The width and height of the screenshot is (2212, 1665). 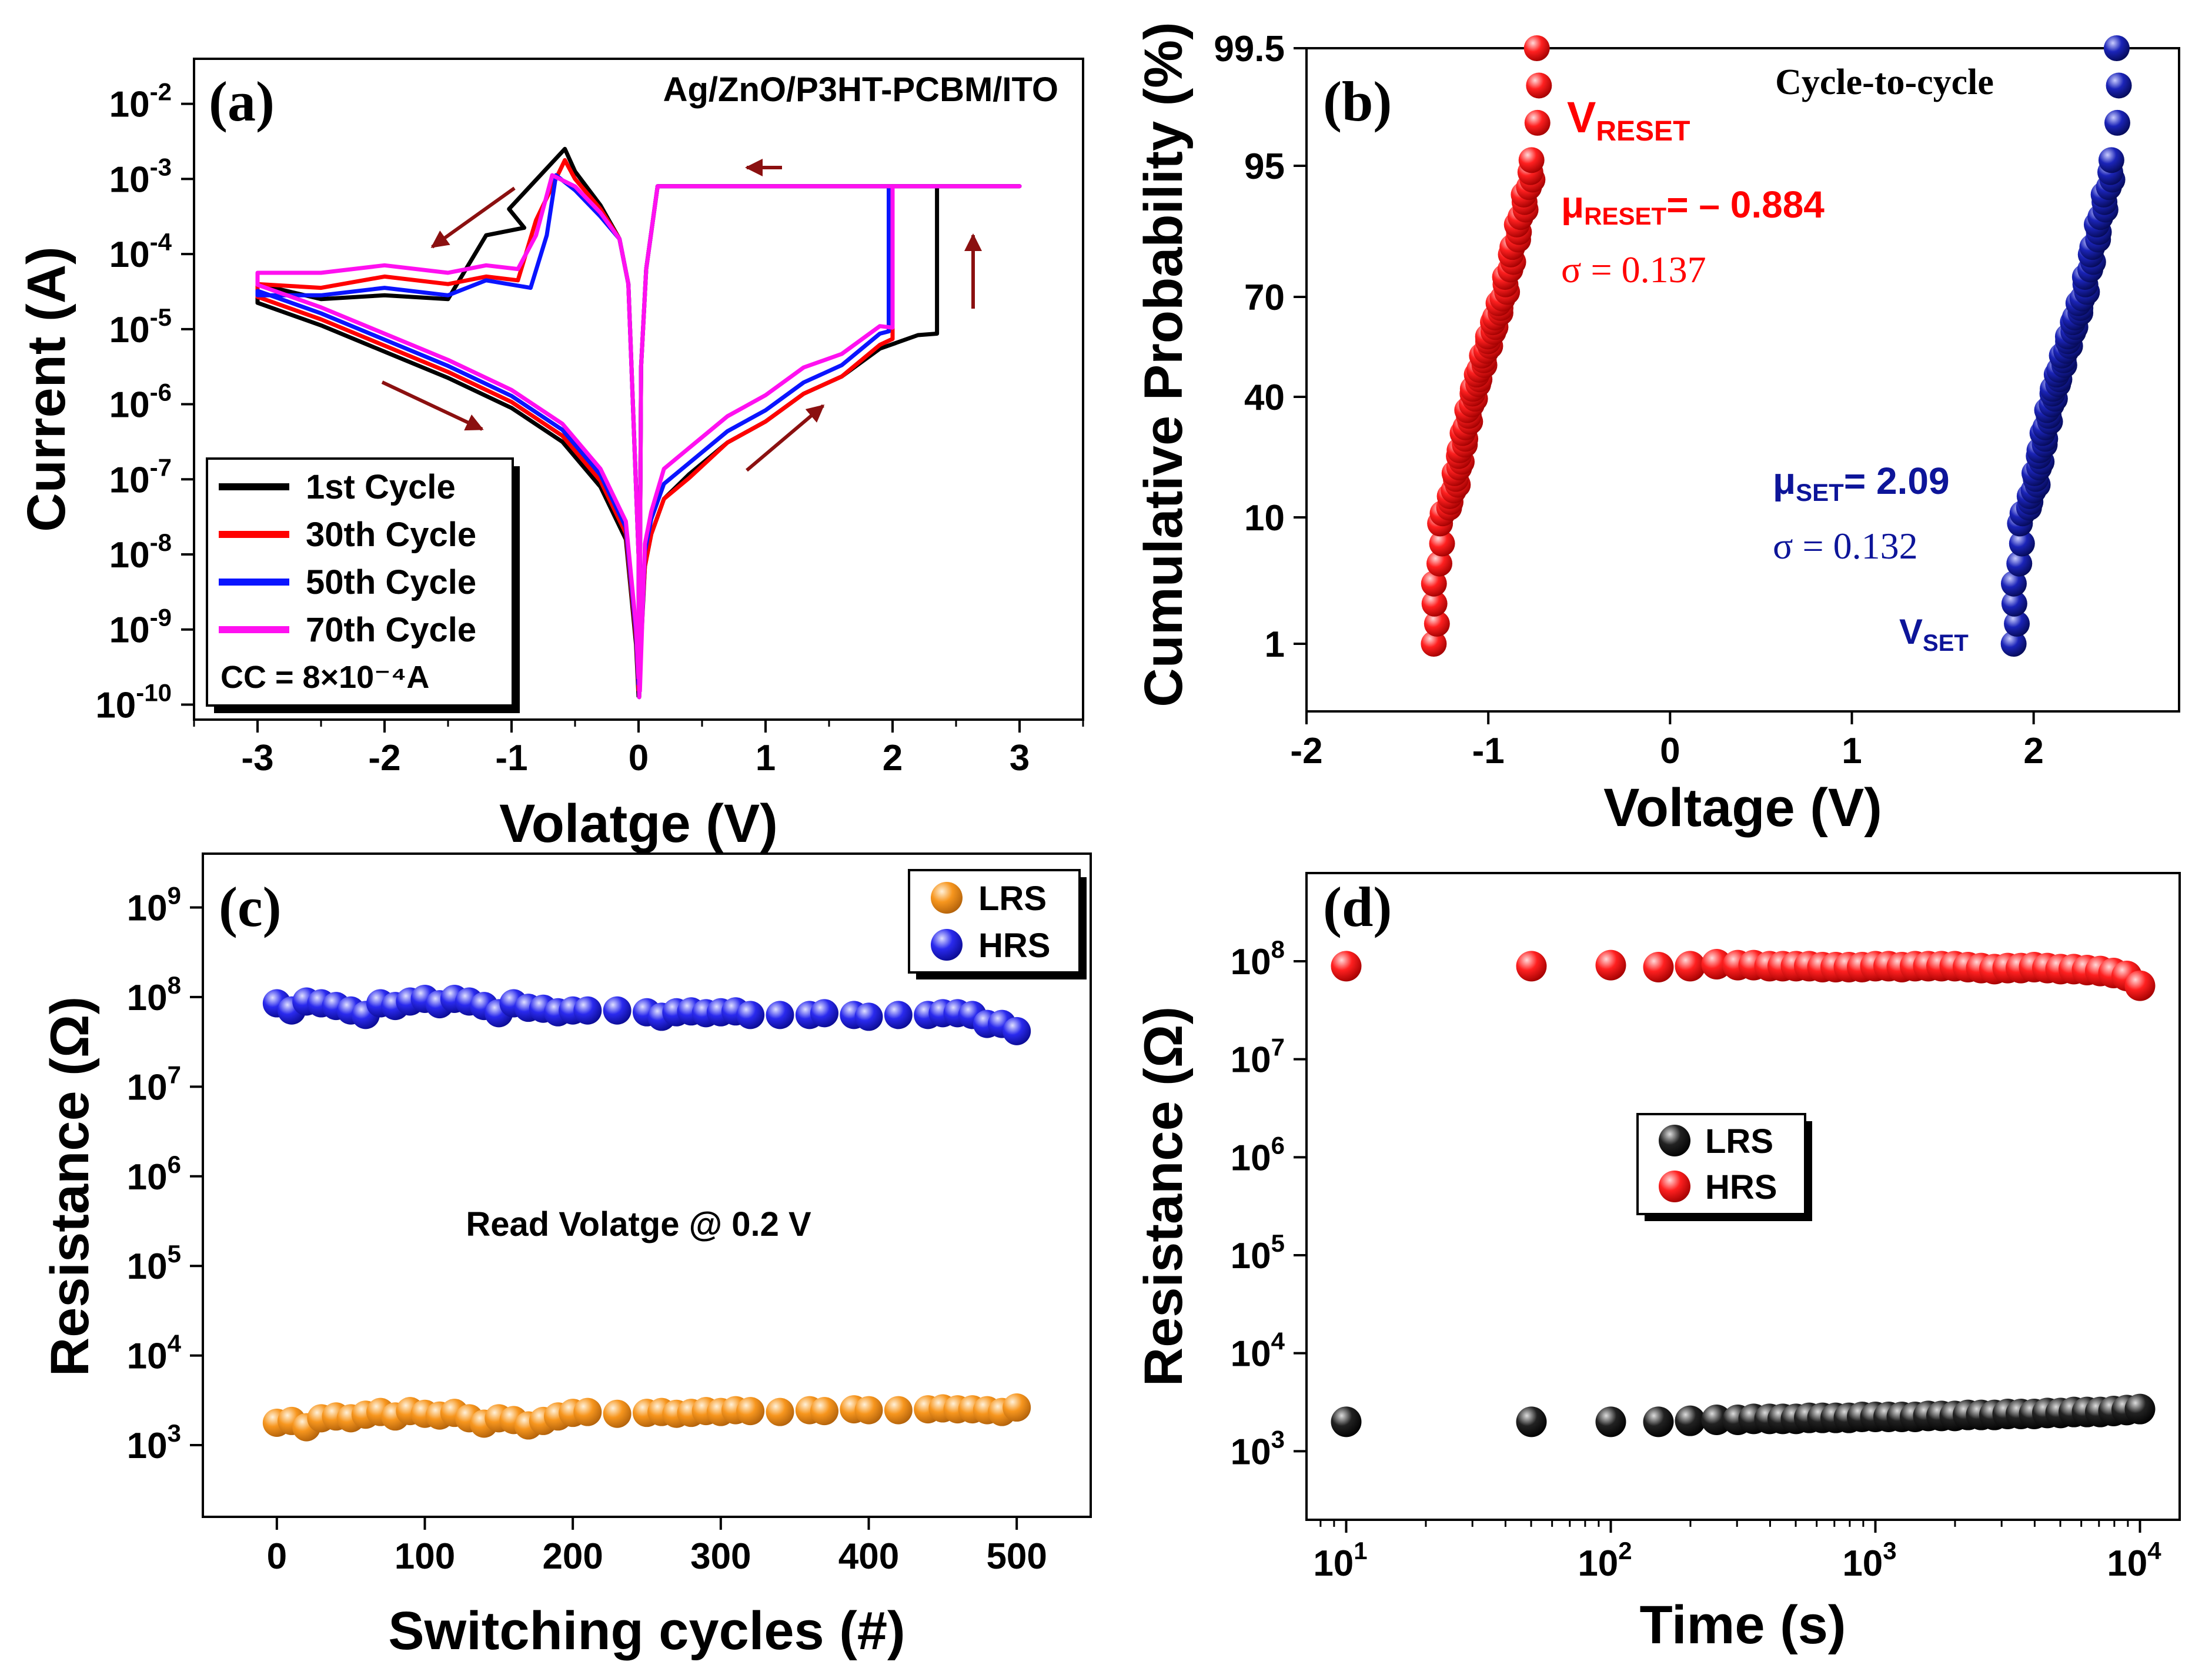 What do you see at coordinates (1164, 1196) in the screenshot?
I see `panel-d-ylabel: Resistance (Ω)` at bounding box center [1164, 1196].